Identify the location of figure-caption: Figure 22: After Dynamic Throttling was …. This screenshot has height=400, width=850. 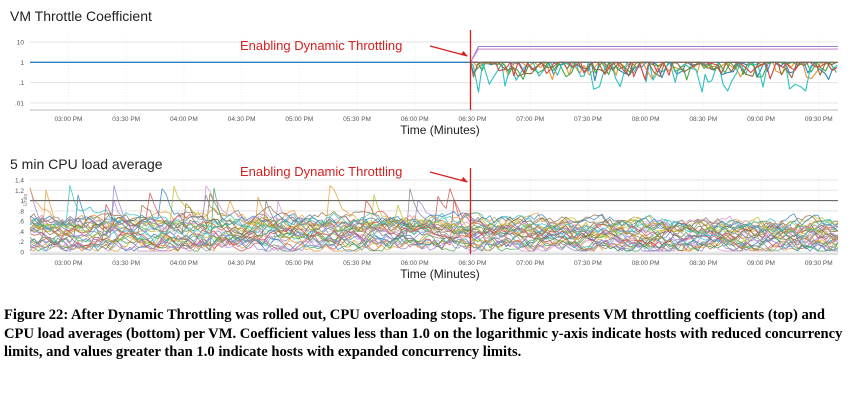
(423, 333).